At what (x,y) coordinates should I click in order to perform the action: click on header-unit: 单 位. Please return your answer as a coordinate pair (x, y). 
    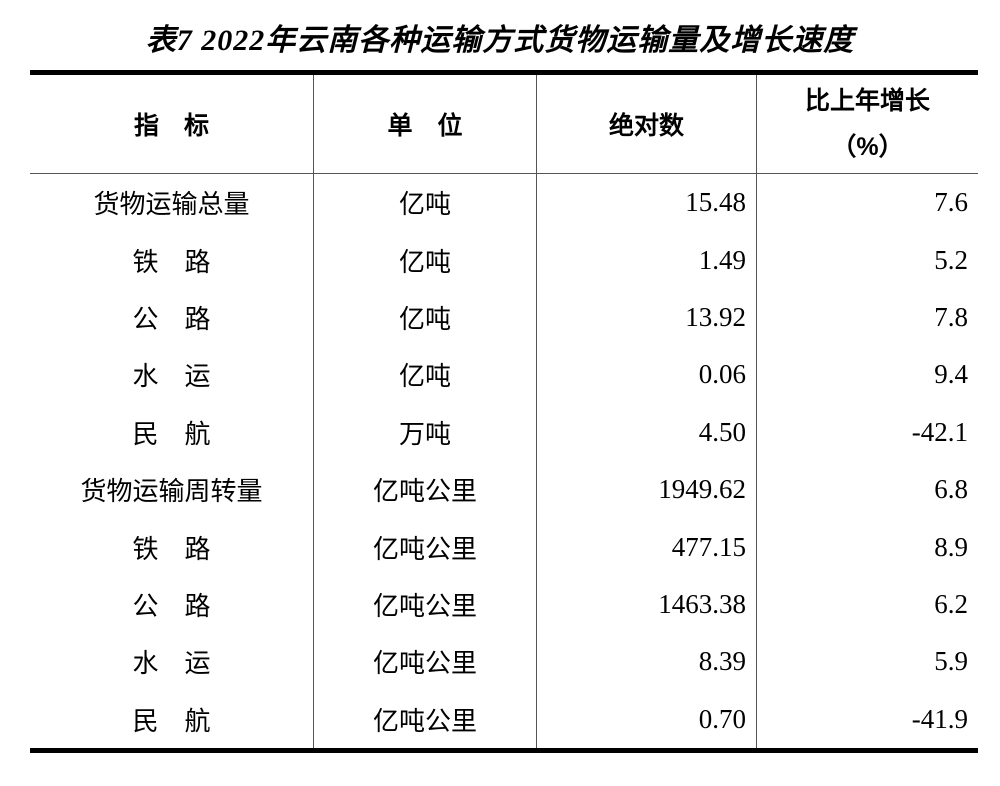
    Looking at the image, I should click on (425, 124).